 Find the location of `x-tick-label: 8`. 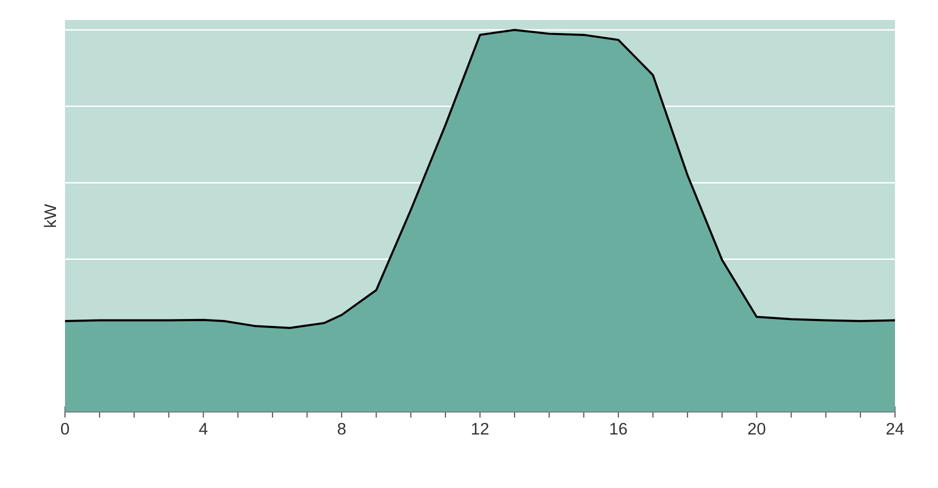

x-tick-label: 8 is located at coordinates (342, 428).